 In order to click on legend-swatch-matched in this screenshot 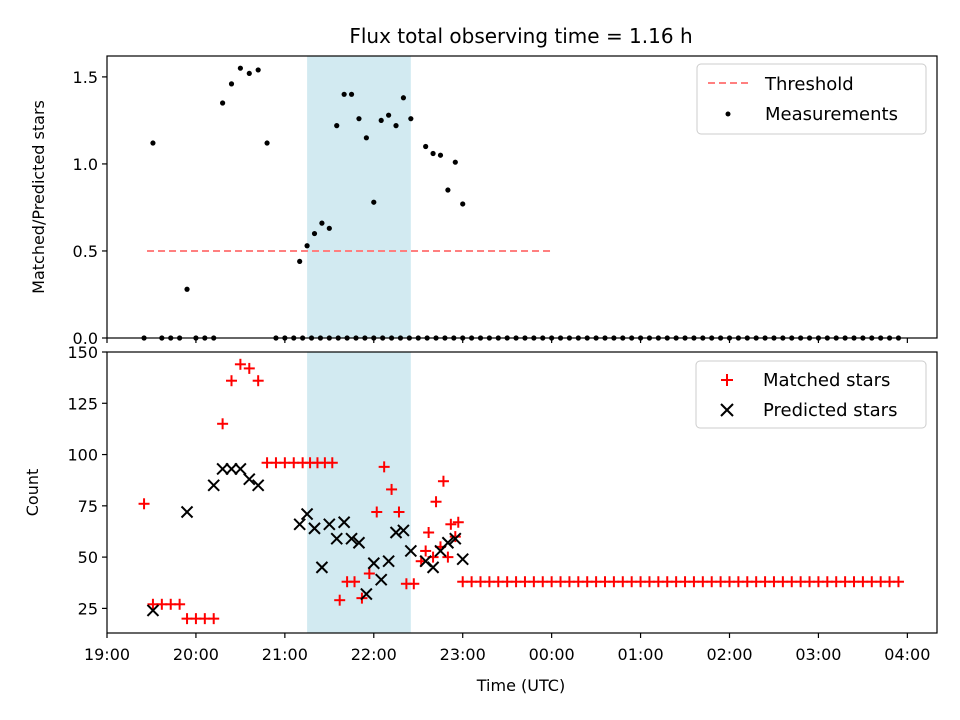, I will do `click(727, 380)`.